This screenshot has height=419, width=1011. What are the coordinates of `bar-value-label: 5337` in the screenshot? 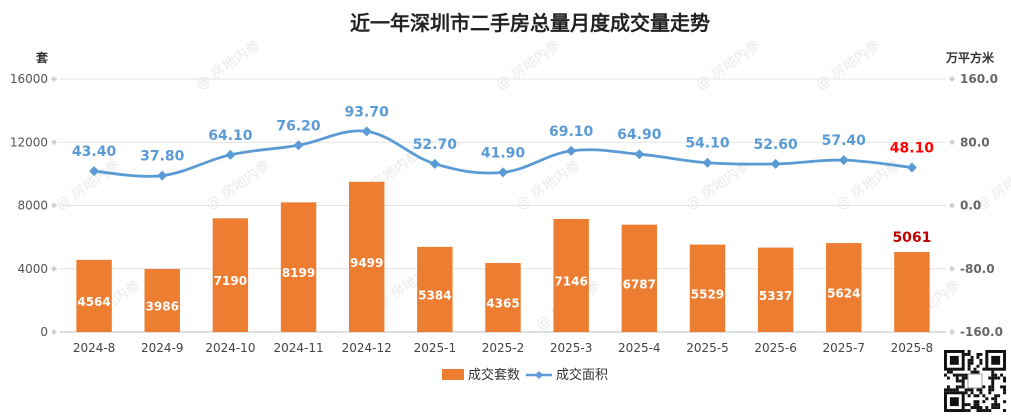 It's located at (775, 296).